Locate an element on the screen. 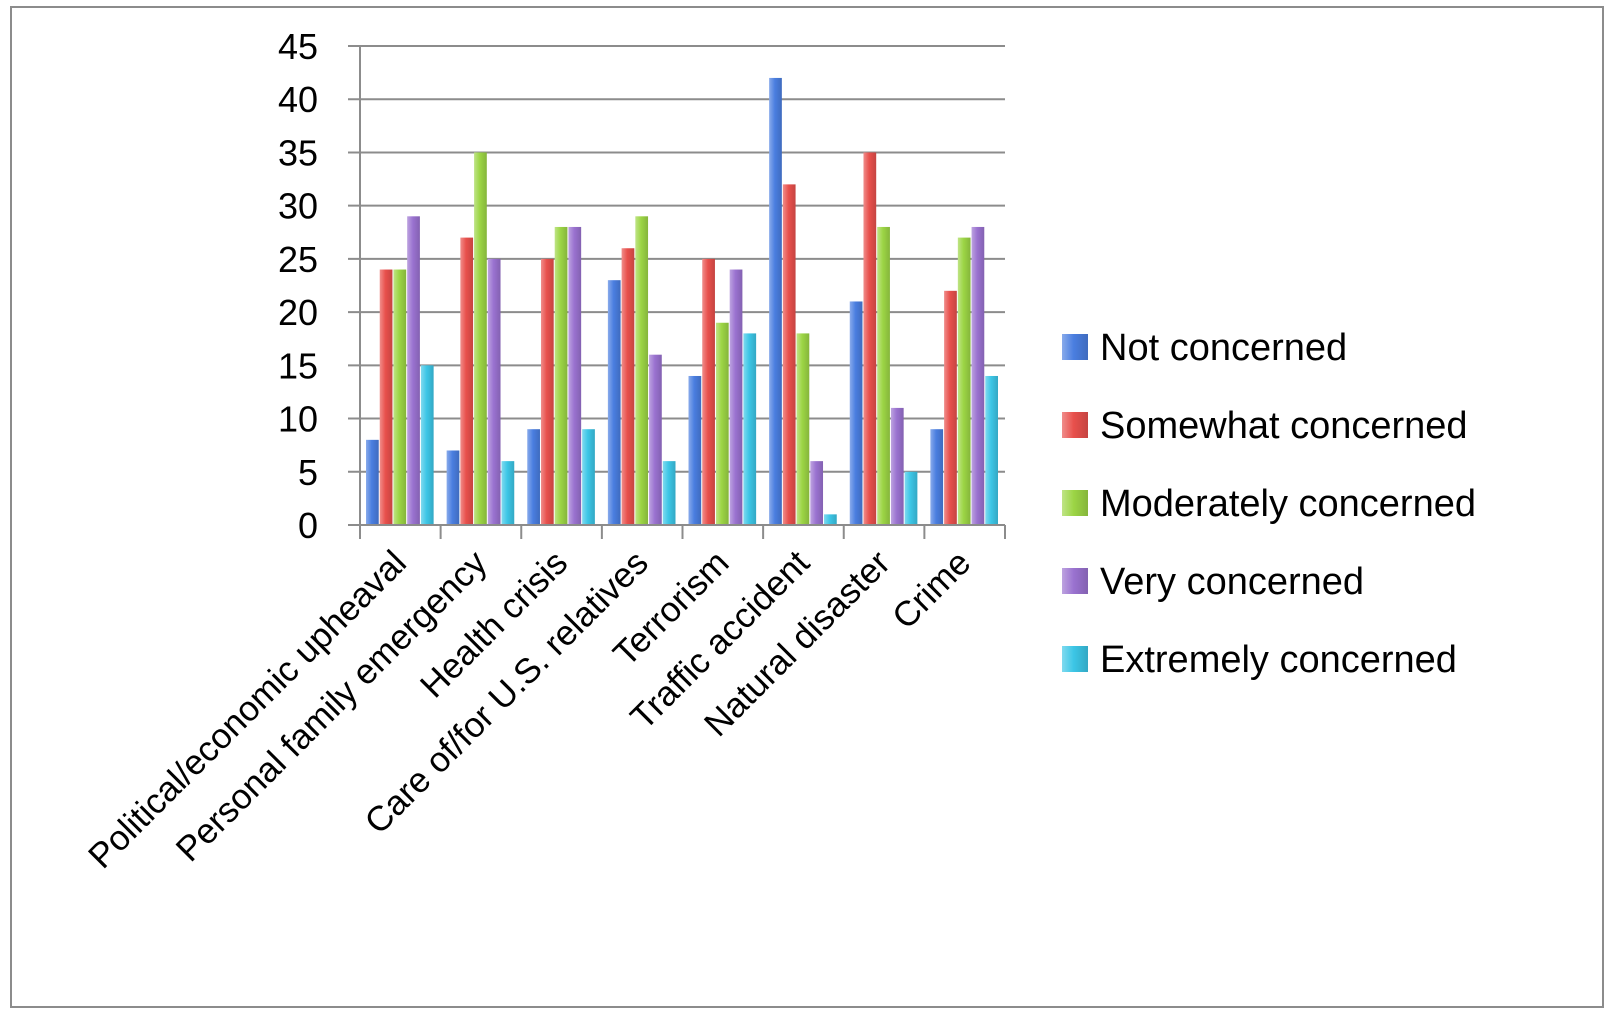 This screenshot has width=1616, height=1019. y-tick-label: 5 is located at coordinates (308, 472).